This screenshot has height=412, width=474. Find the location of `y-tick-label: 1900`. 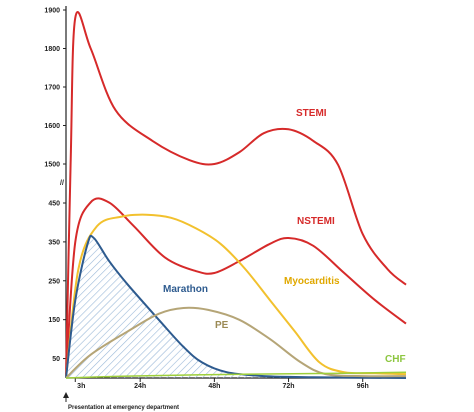

y-tick-label: 1900 is located at coordinates (52, 11).